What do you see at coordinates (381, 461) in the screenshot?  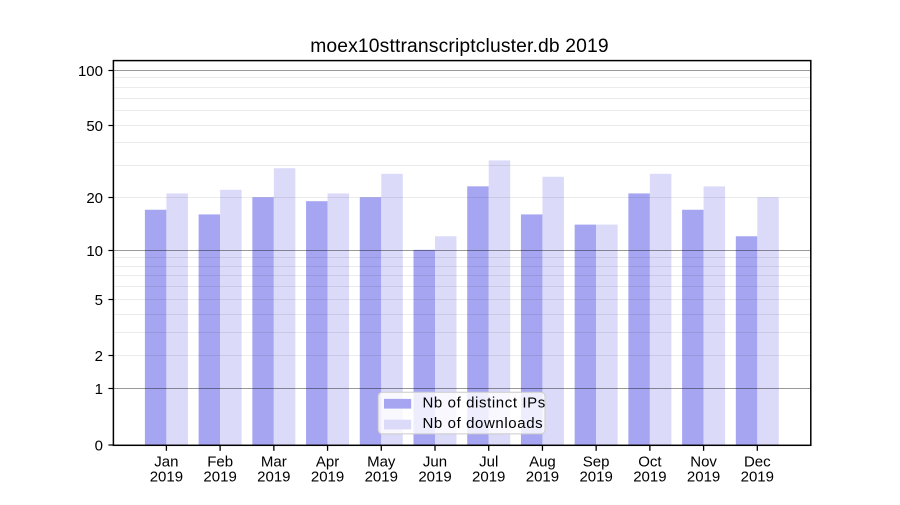 I see `svg-text: May` at bounding box center [381, 461].